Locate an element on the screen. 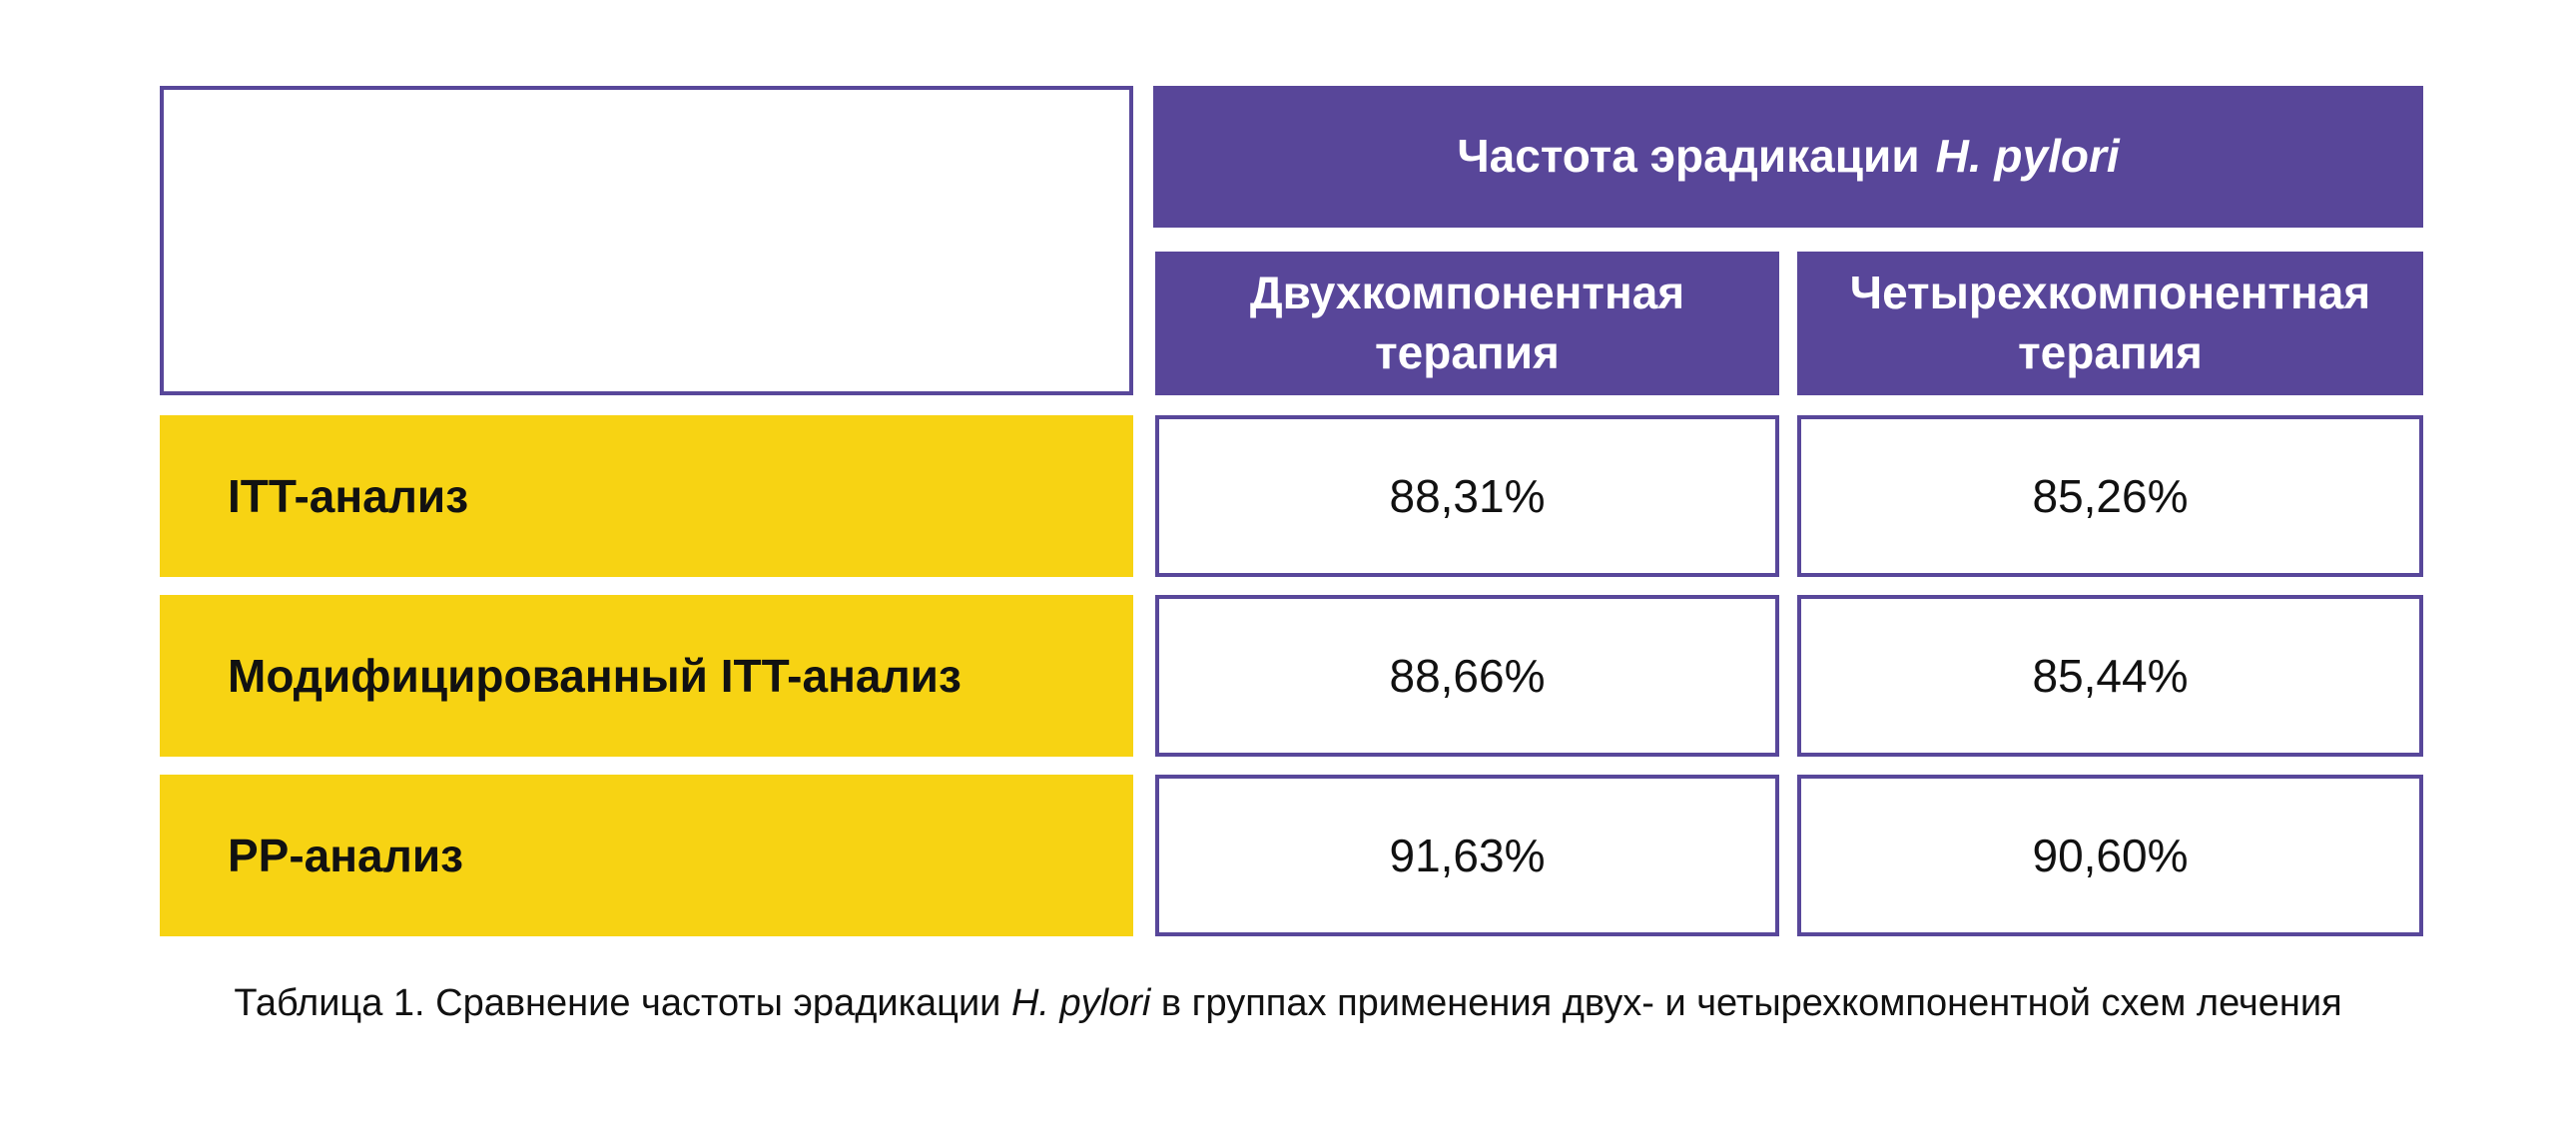 This screenshot has height=1123, width=2576. header-eradication-rate: Частота эрадикации H. pylori is located at coordinates (1788, 157).